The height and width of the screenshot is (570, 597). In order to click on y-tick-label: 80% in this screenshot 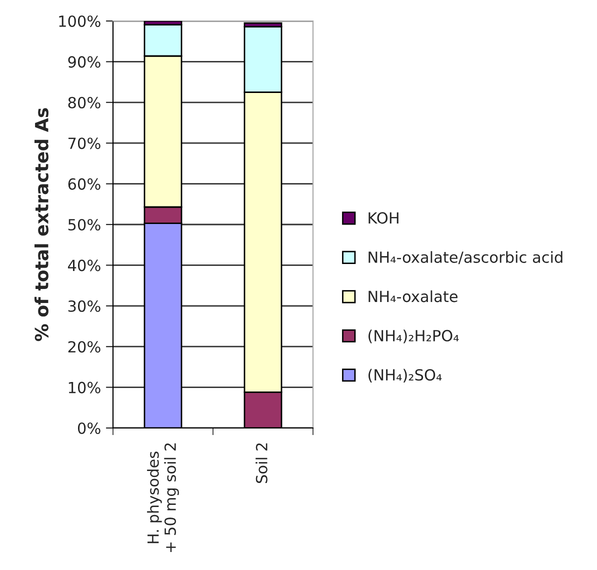, I will do `click(84, 102)`.